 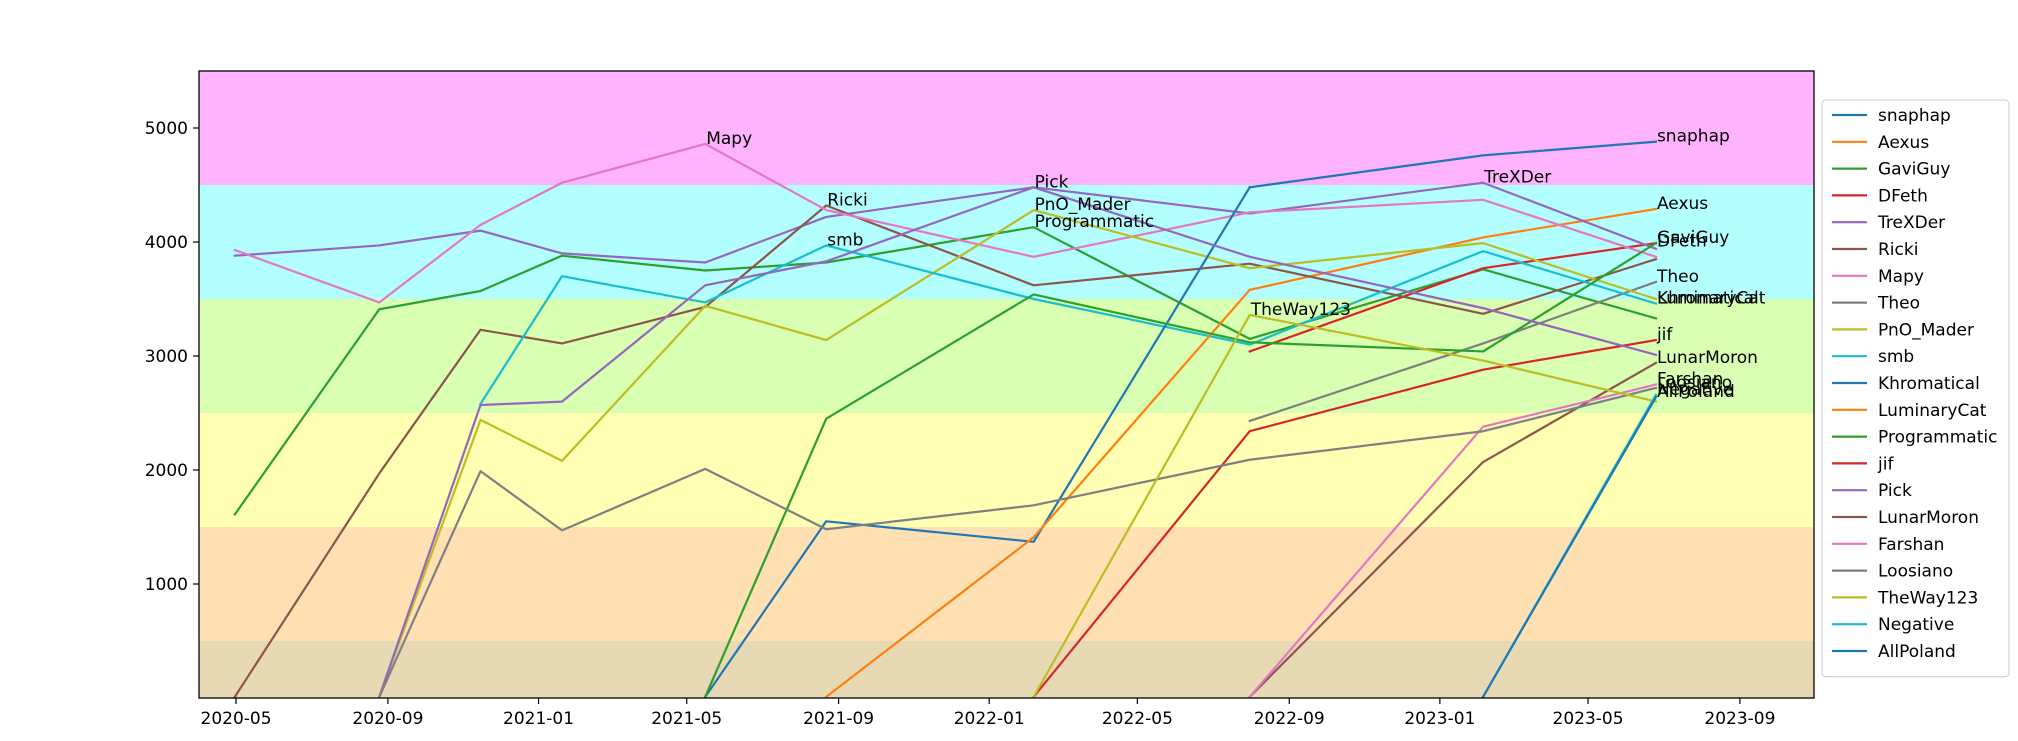 I want to click on y-tick-label: 1000, so click(x=166, y=585).